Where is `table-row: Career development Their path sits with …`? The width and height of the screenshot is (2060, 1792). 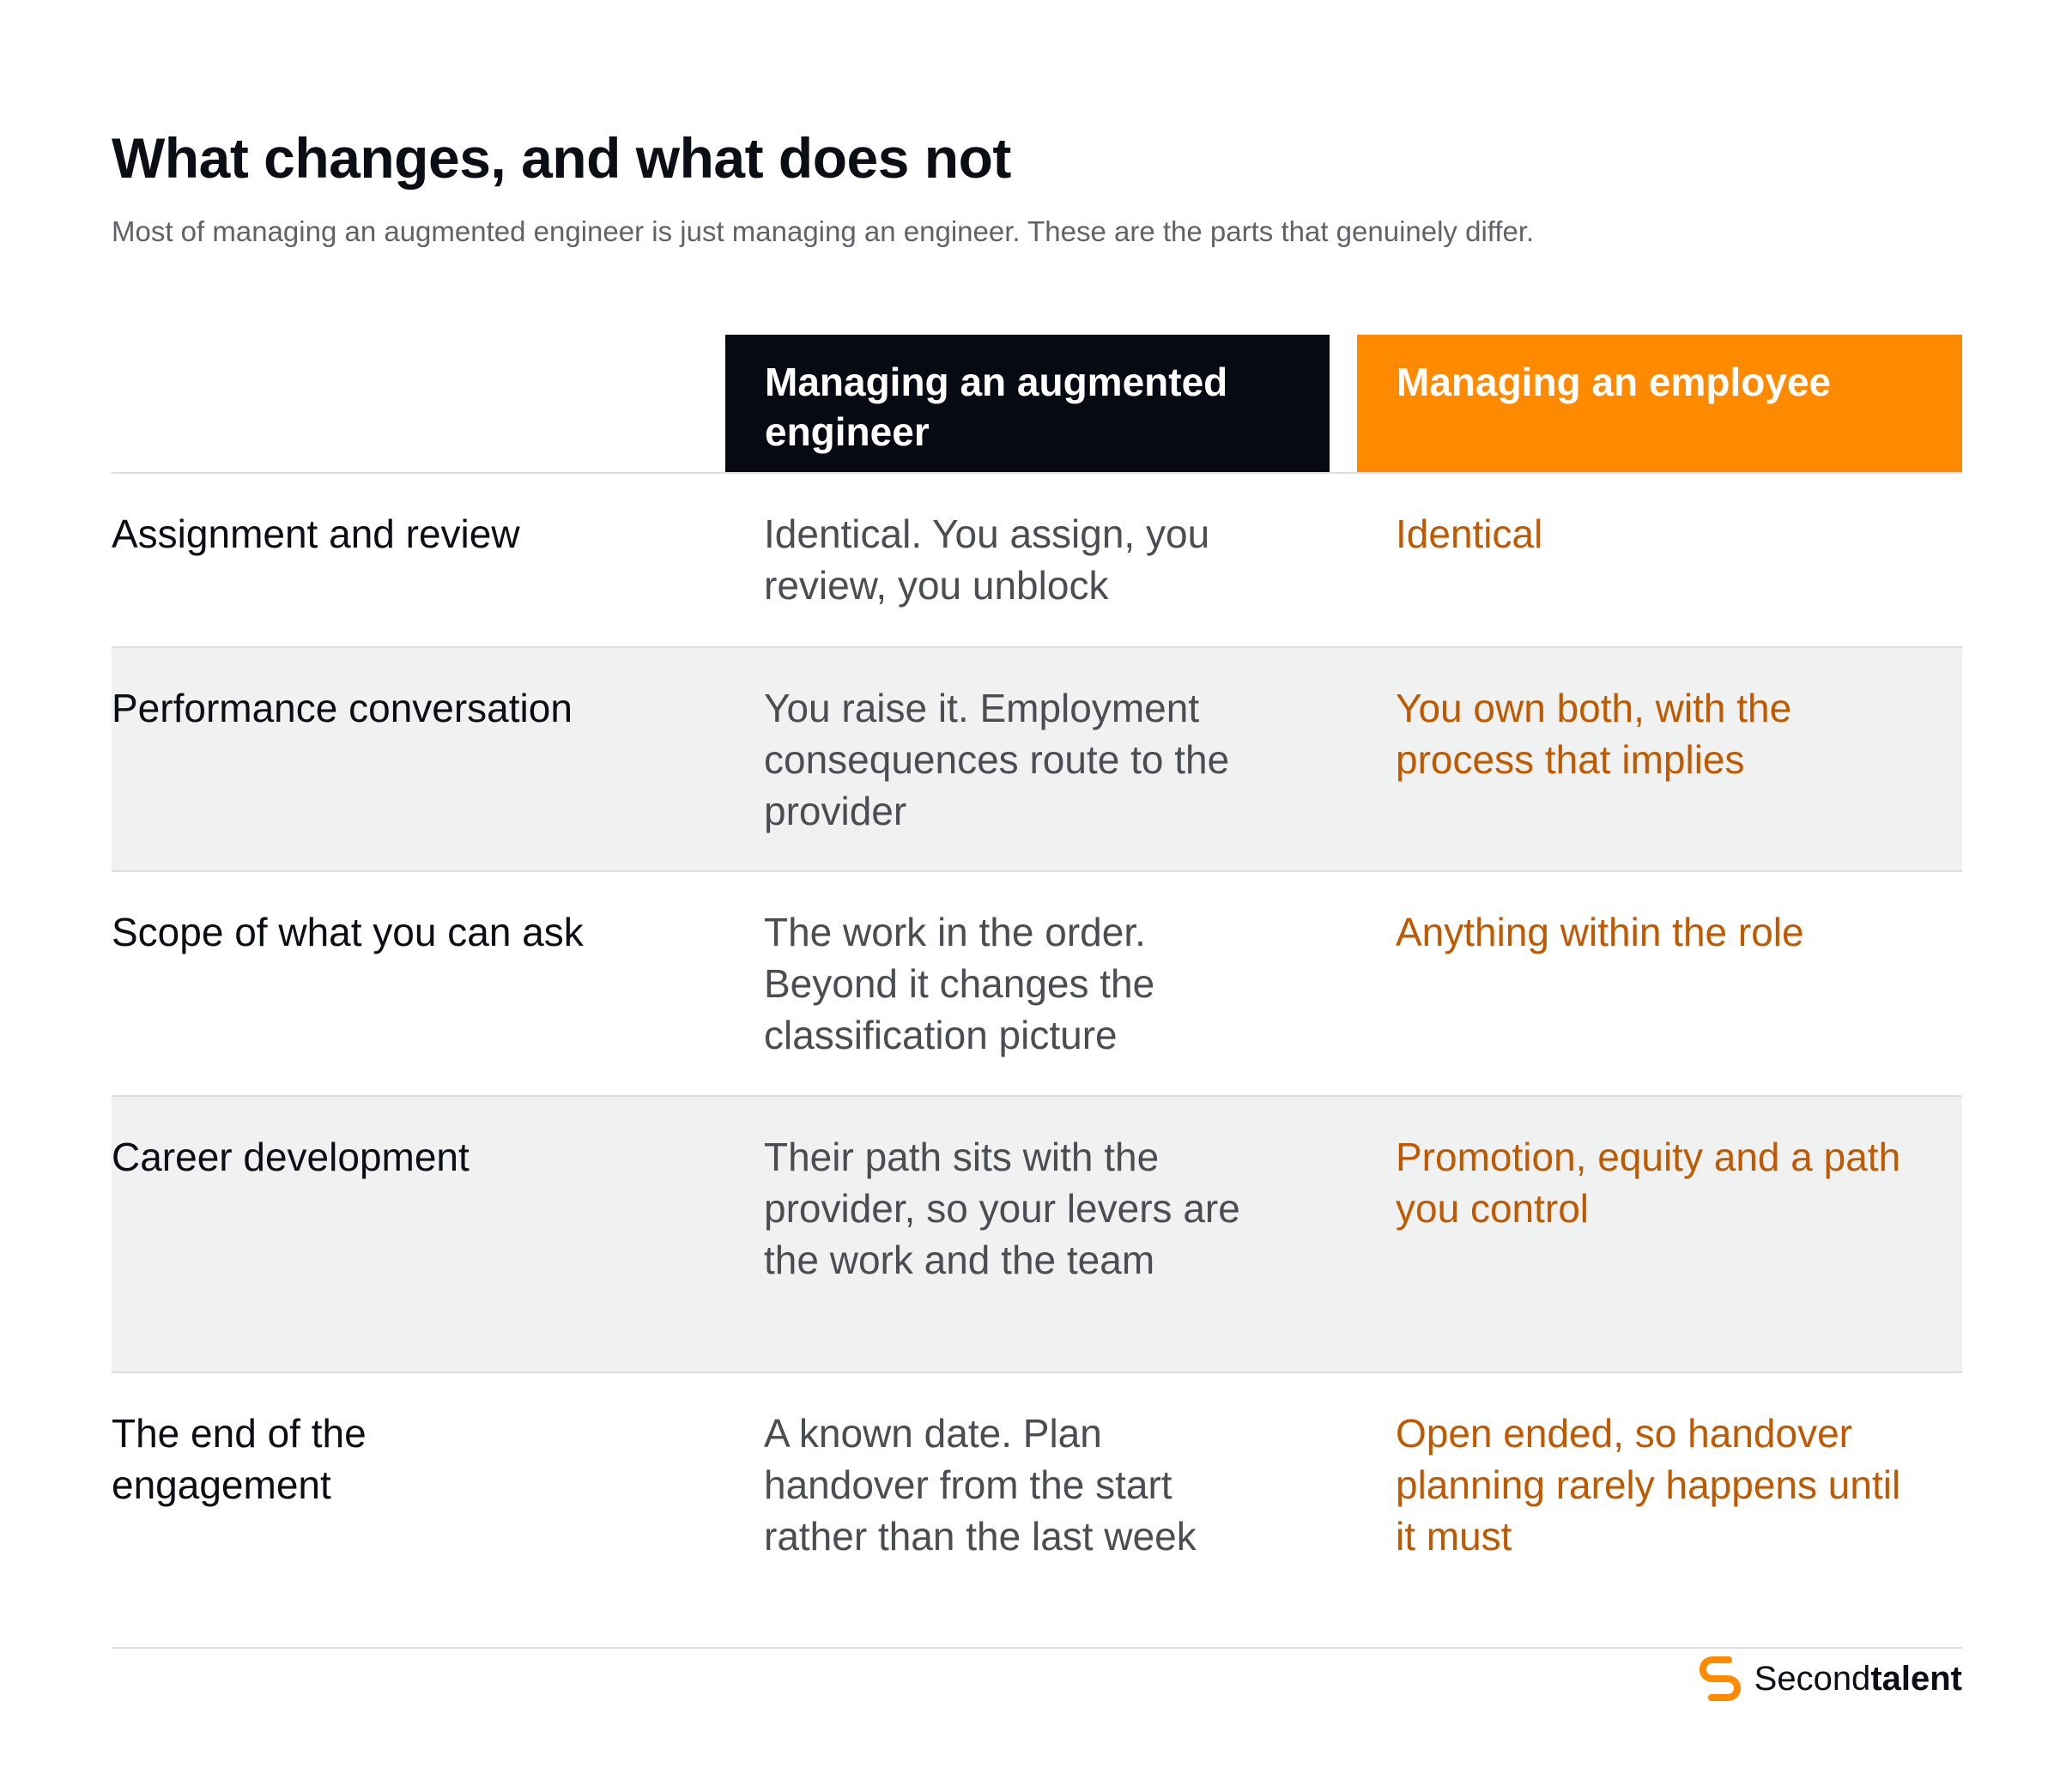 table-row: Career development Their path sits with … is located at coordinates (1037, 1235).